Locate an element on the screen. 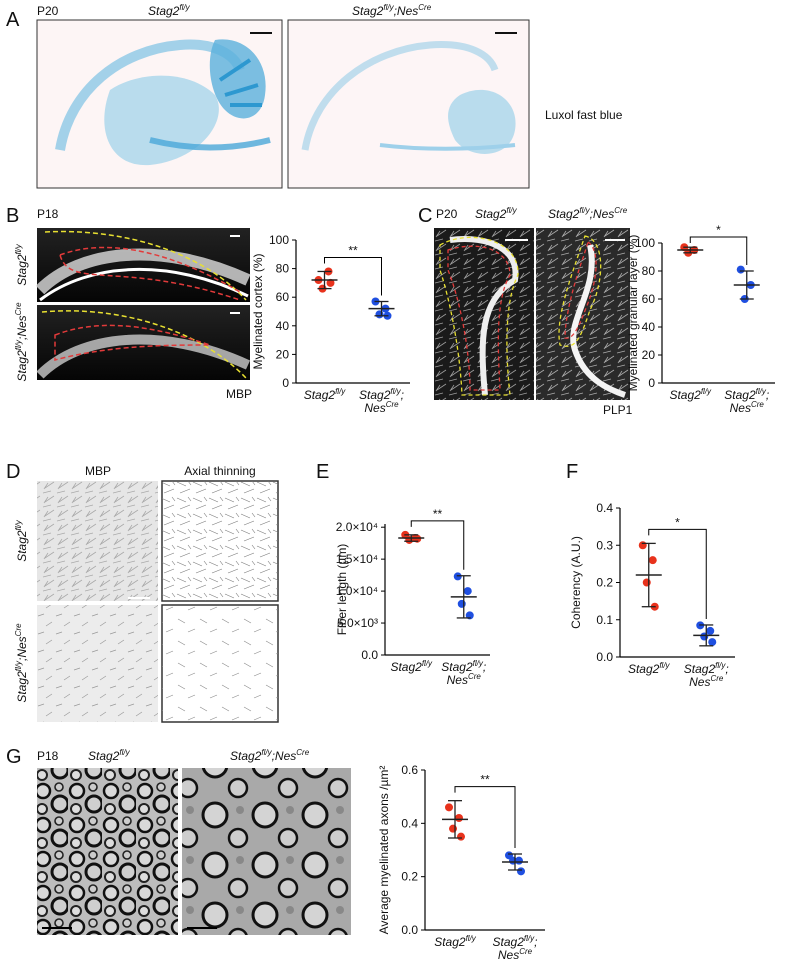 This screenshot has height=970, width=790. y-tick-label: 80 is located at coordinates (649, 271).